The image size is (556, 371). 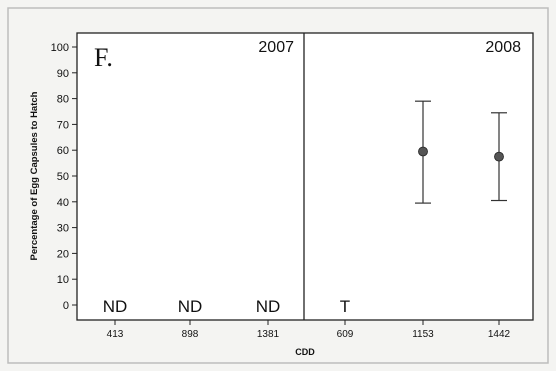 What do you see at coordinates (34, 175) in the screenshot?
I see `y-axis-label: Percentage of Egg Capsules to Hatch` at bounding box center [34, 175].